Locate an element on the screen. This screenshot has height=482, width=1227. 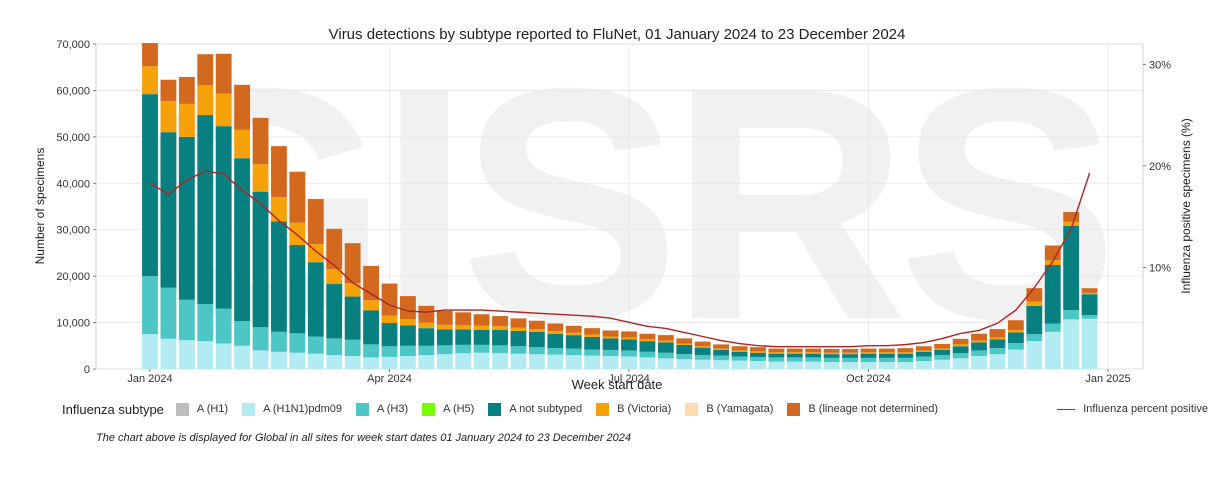
legend-item: B (Victoria) is located at coordinates (633, 409).